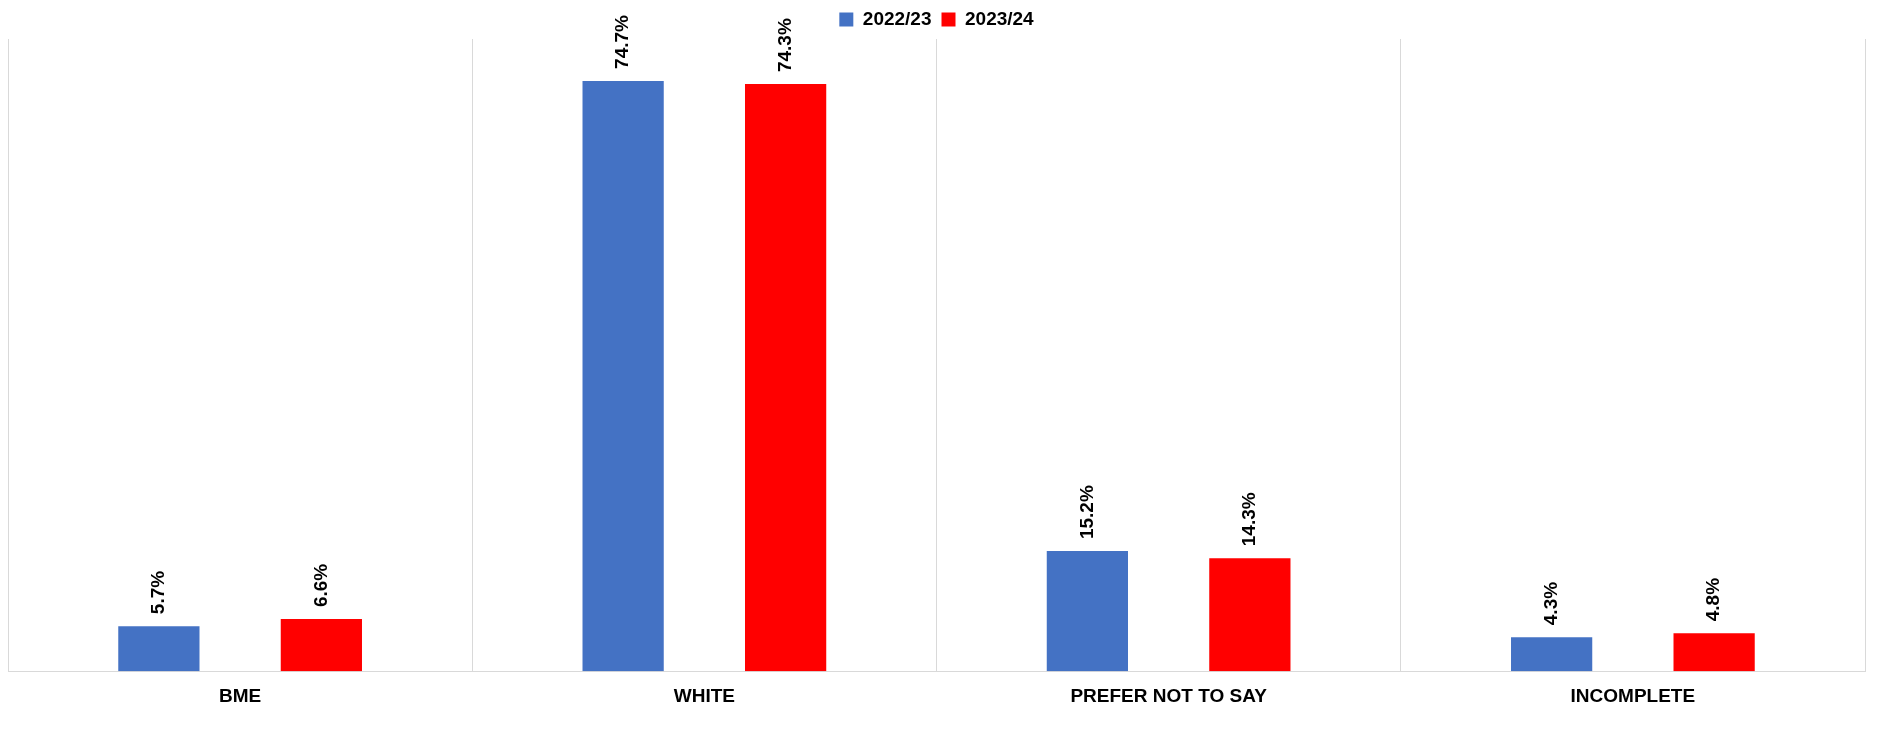  Describe the element at coordinates (1550, 603) in the screenshot. I see `data-label: 4.3%` at that location.